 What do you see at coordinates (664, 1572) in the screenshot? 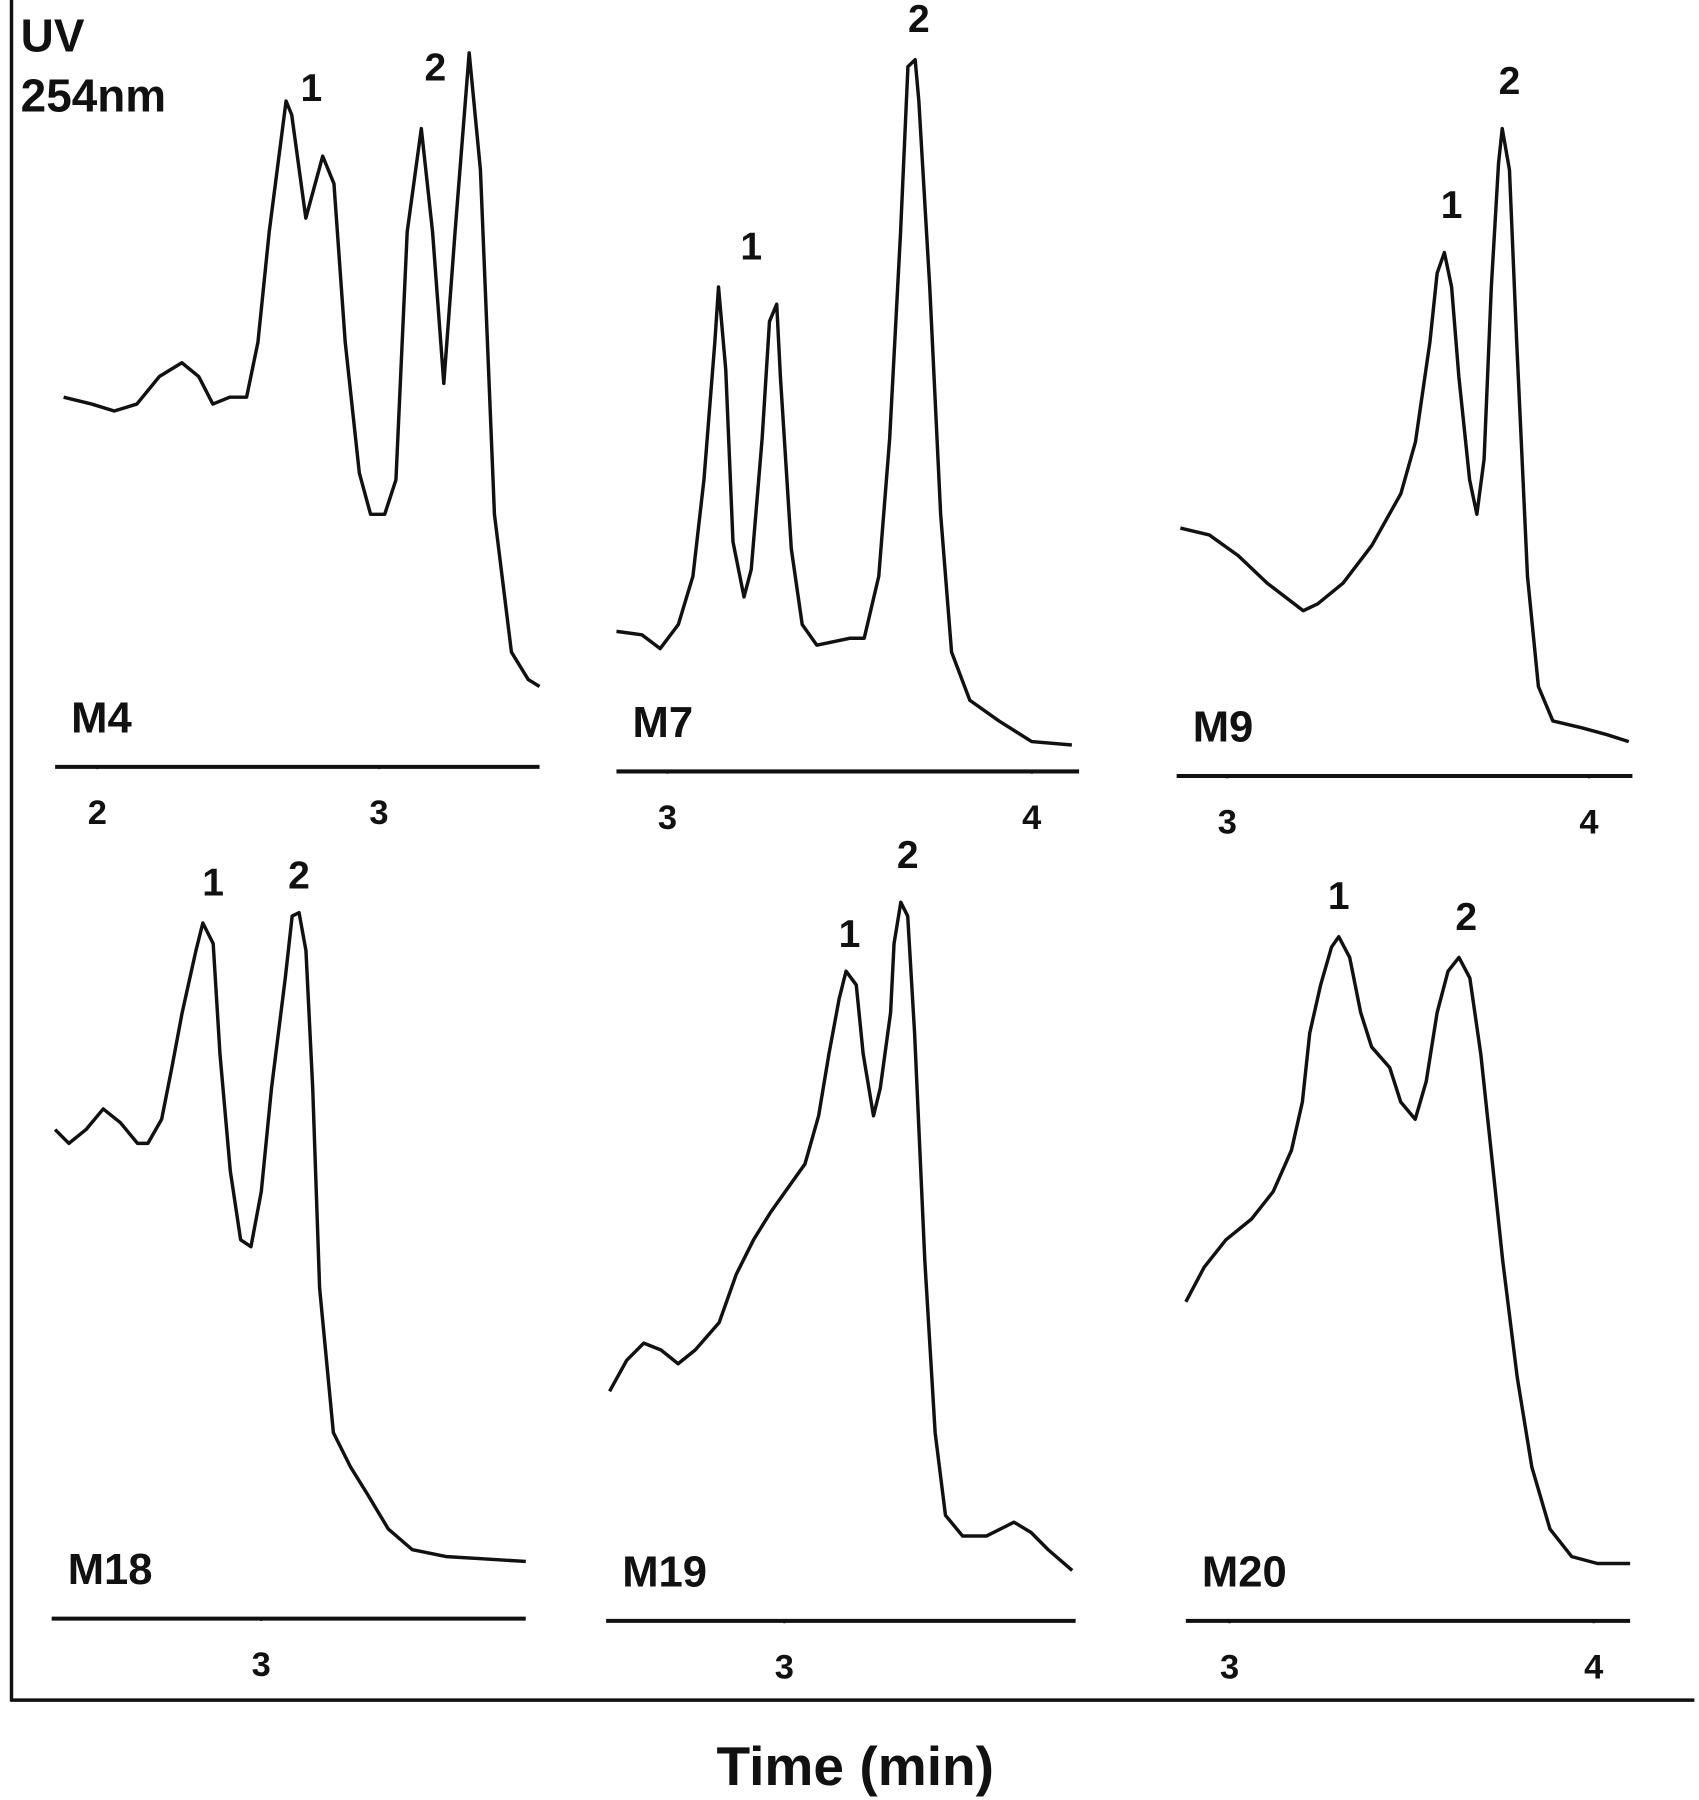
I see `panel-label: M19` at bounding box center [664, 1572].